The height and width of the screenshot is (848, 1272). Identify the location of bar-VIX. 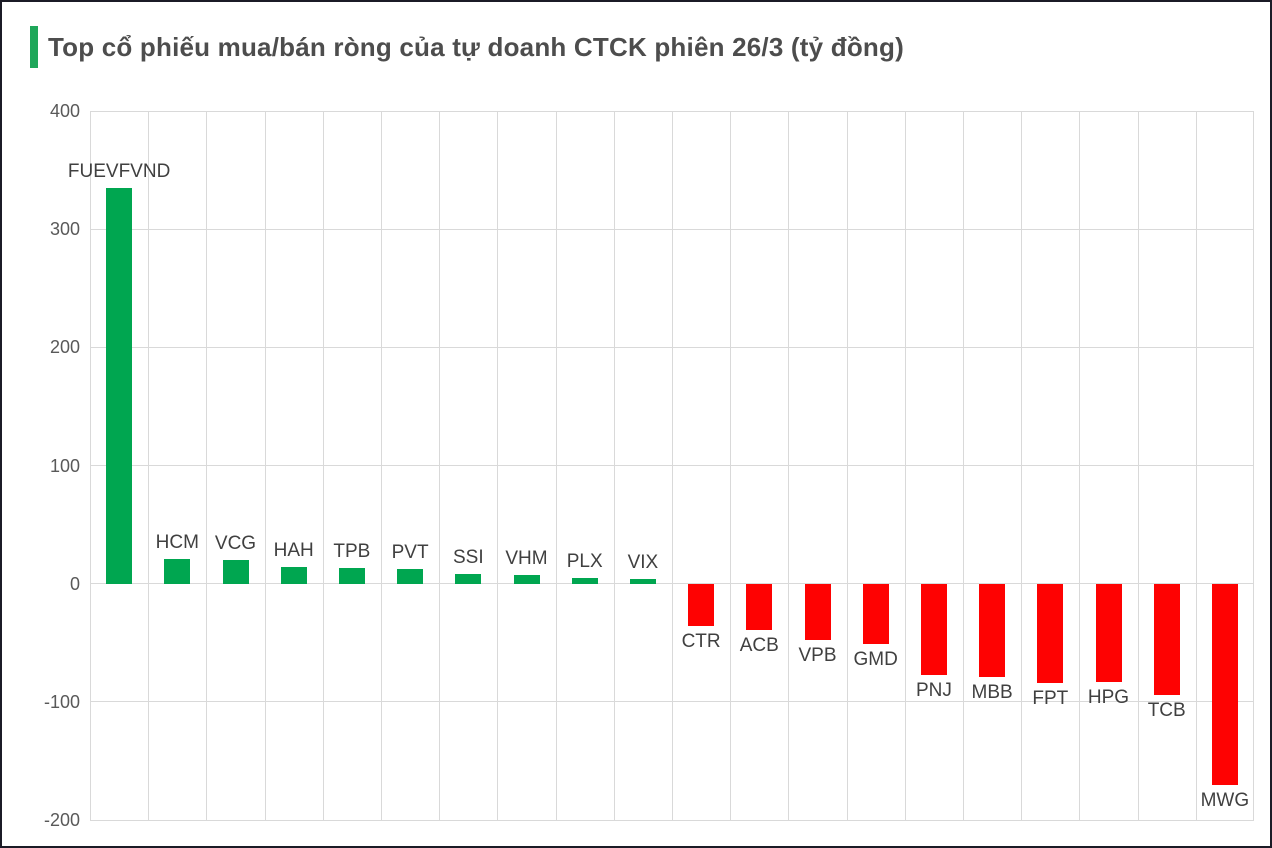
(642, 581).